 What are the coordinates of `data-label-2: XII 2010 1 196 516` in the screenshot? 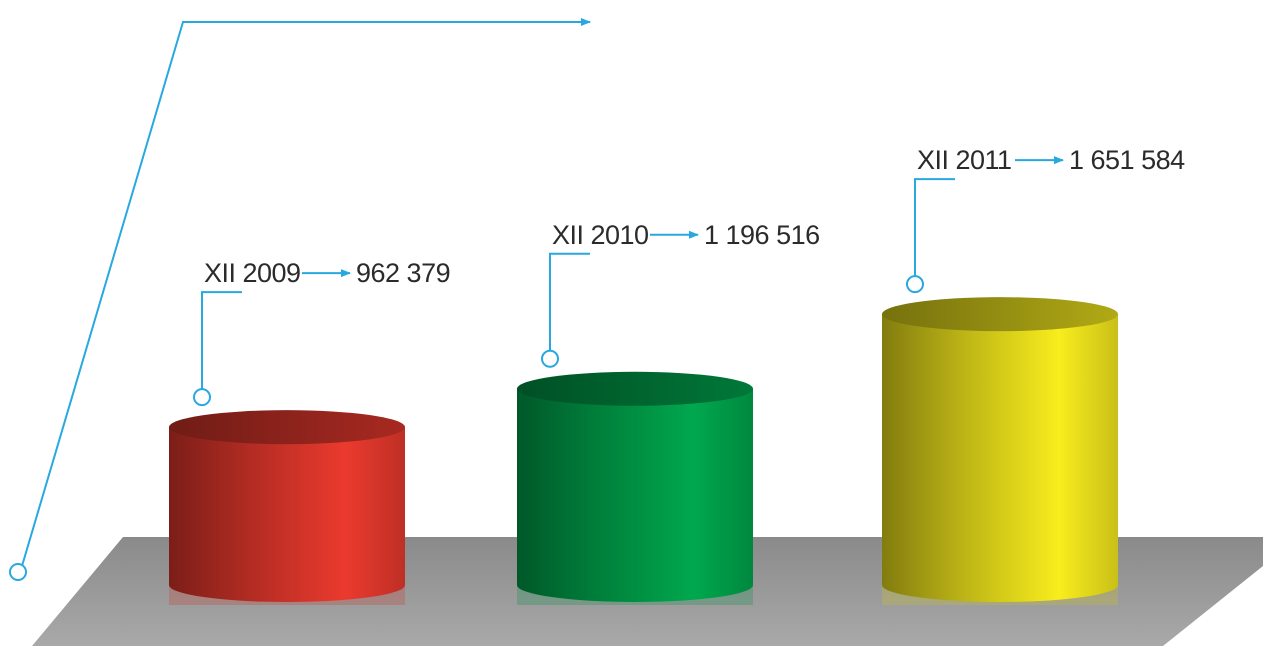 It's located at (680, 294).